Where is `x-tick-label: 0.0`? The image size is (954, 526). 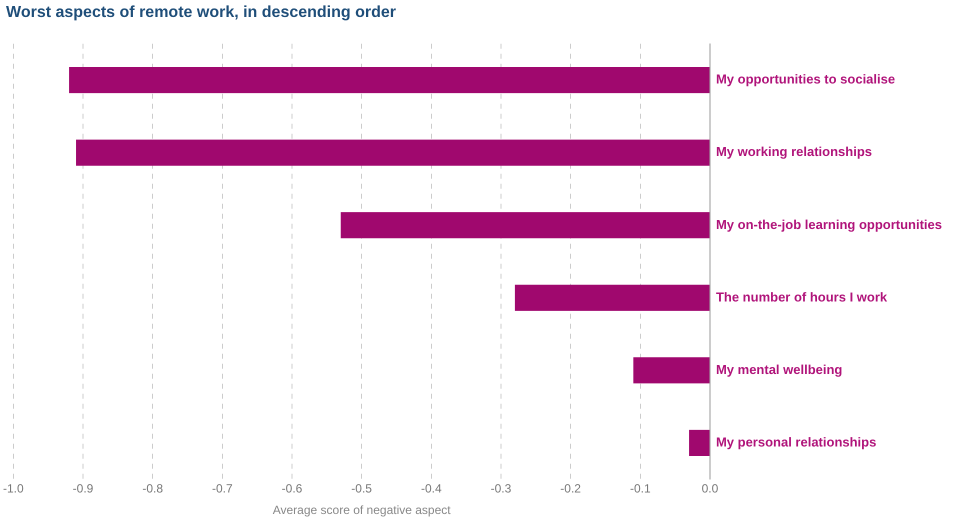 x-tick-label: 0.0 is located at coordinates (710, 489).